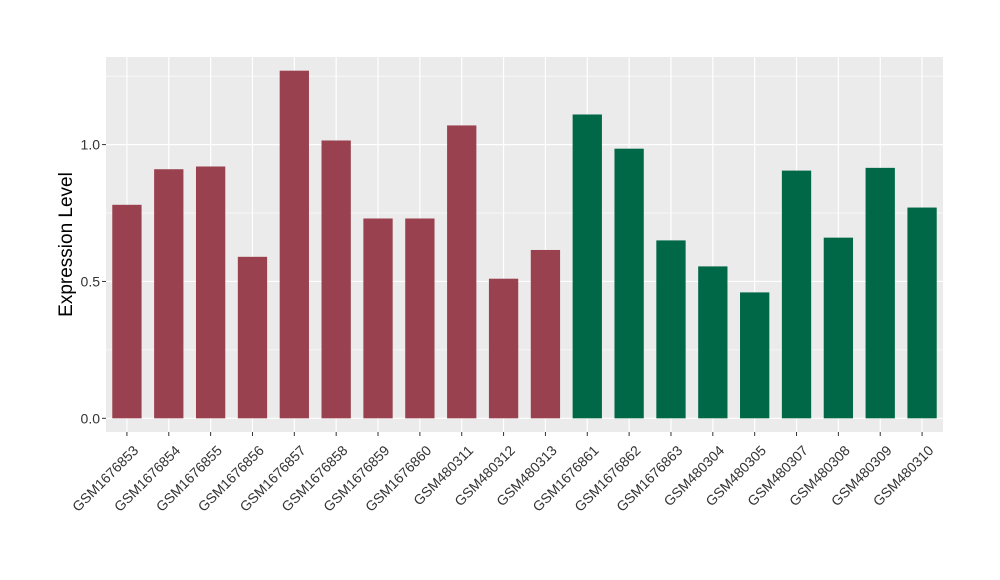  I want to click on bar-GSM480304, so click(713, 342).